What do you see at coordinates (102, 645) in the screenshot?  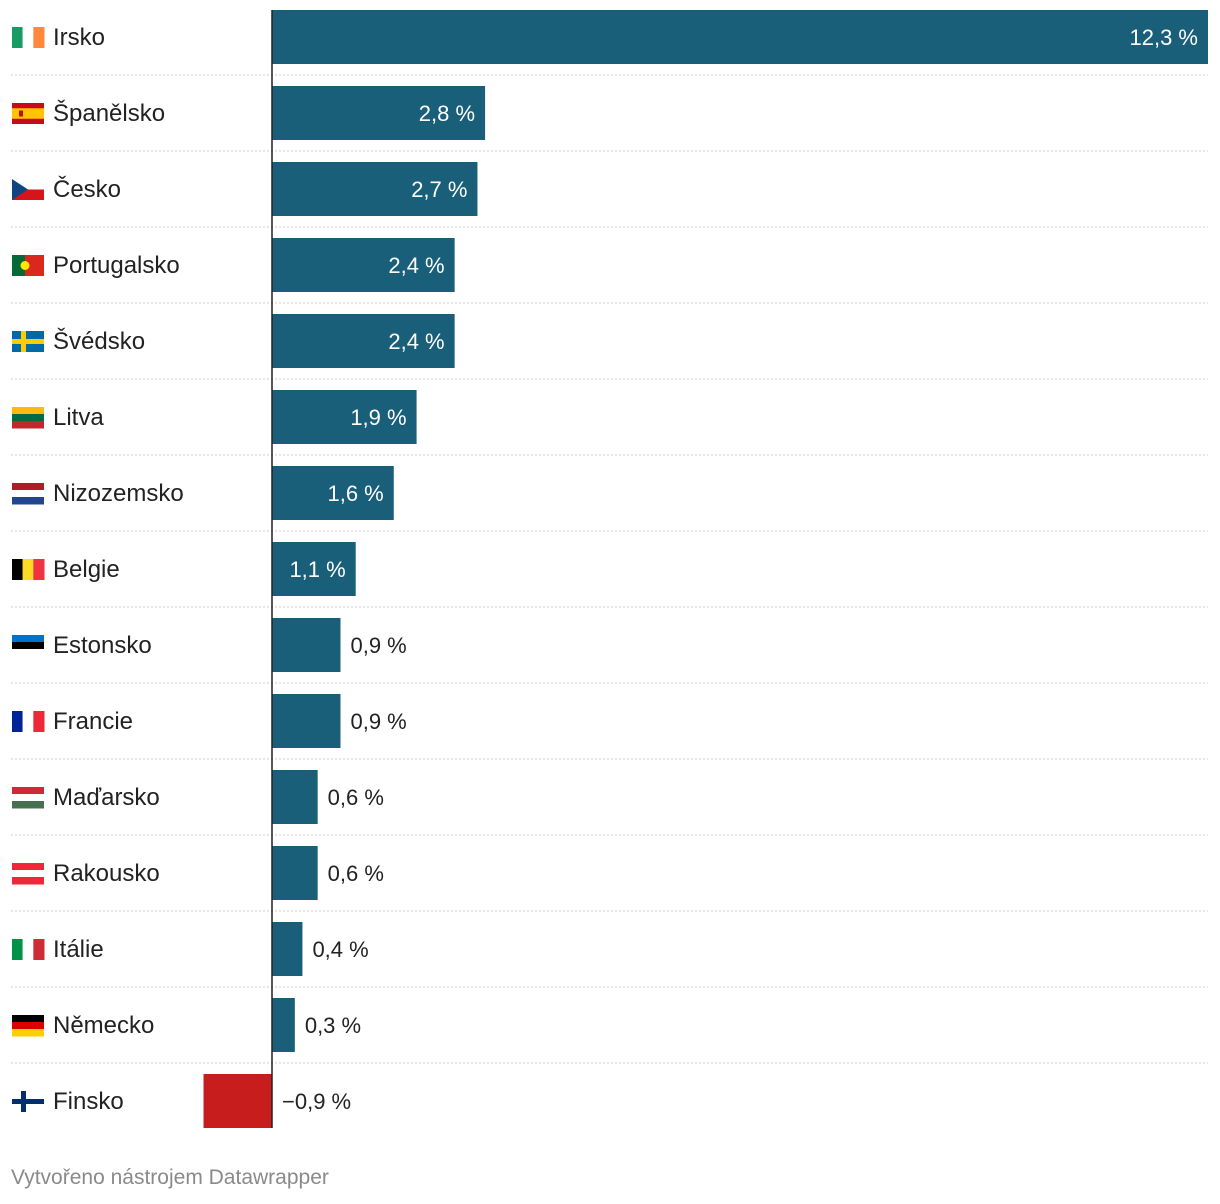 I see `category-label: Estonsko` at bounding box center [102, 645].